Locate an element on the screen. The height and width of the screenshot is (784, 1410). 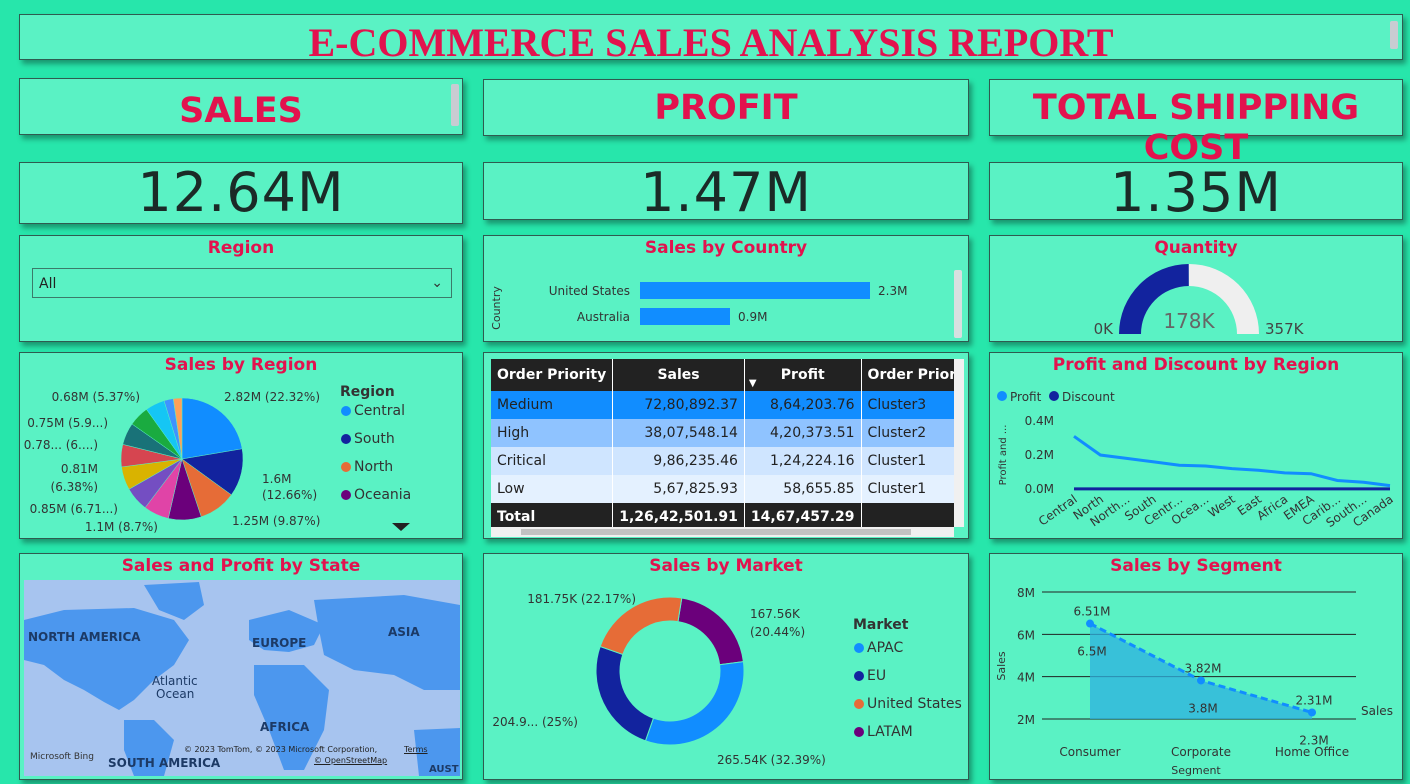
segment-point-label: 6.51M is located at coordinates (1091, 612).